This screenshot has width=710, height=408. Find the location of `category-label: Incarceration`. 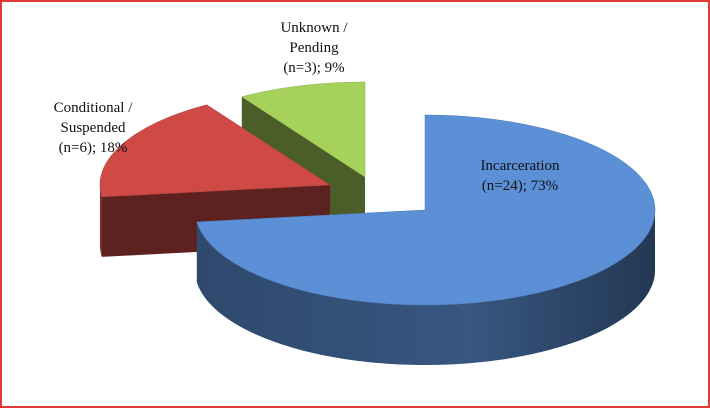

category-label: Incarceration is located at coordinates (520, 166).